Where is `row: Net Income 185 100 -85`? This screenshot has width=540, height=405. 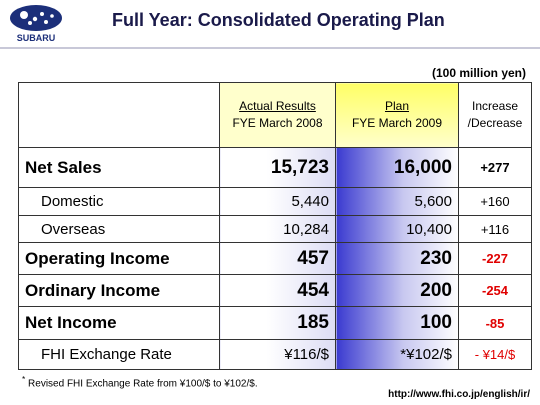 row: Net Income 185 100 -85 is located at coordinates (275, 323).